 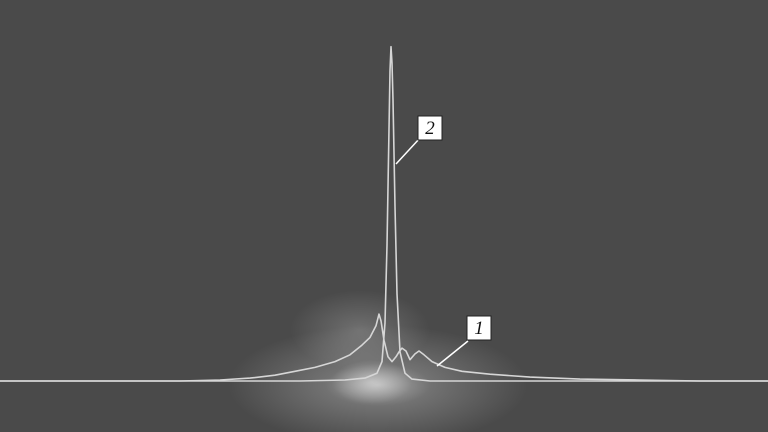 I want to click on label-1-box, so click(x=479, y=328).